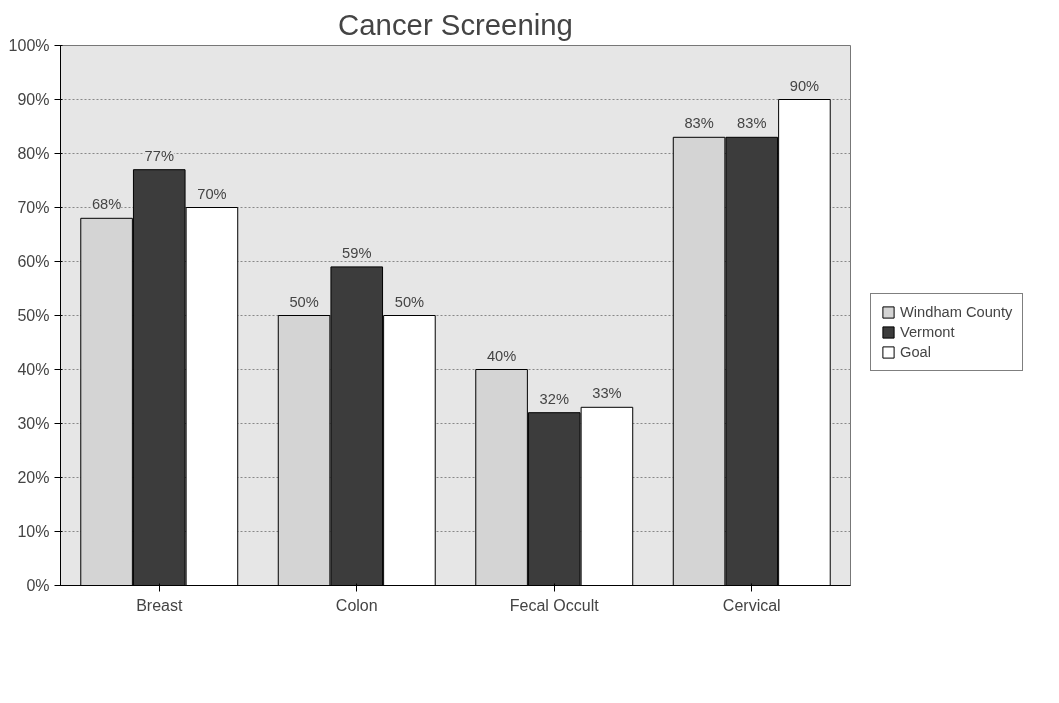  What do you see at coordinates (33, 369) in the screenshot?
I see `y-tick-label: 40%` at bounding box center [33, 369].